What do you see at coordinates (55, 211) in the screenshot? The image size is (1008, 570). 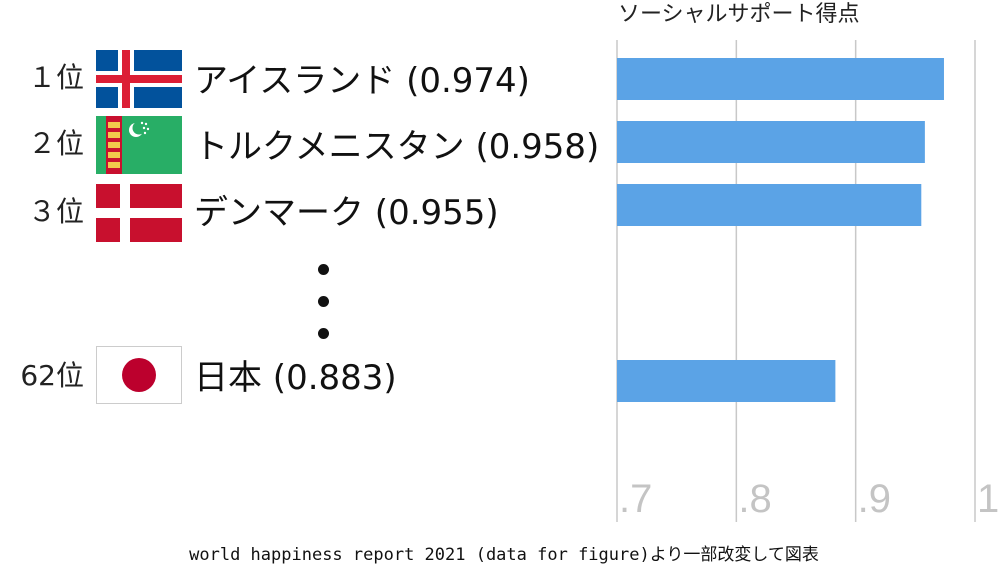 I see `rank-label: ３位` at bounding box center [55, 211].